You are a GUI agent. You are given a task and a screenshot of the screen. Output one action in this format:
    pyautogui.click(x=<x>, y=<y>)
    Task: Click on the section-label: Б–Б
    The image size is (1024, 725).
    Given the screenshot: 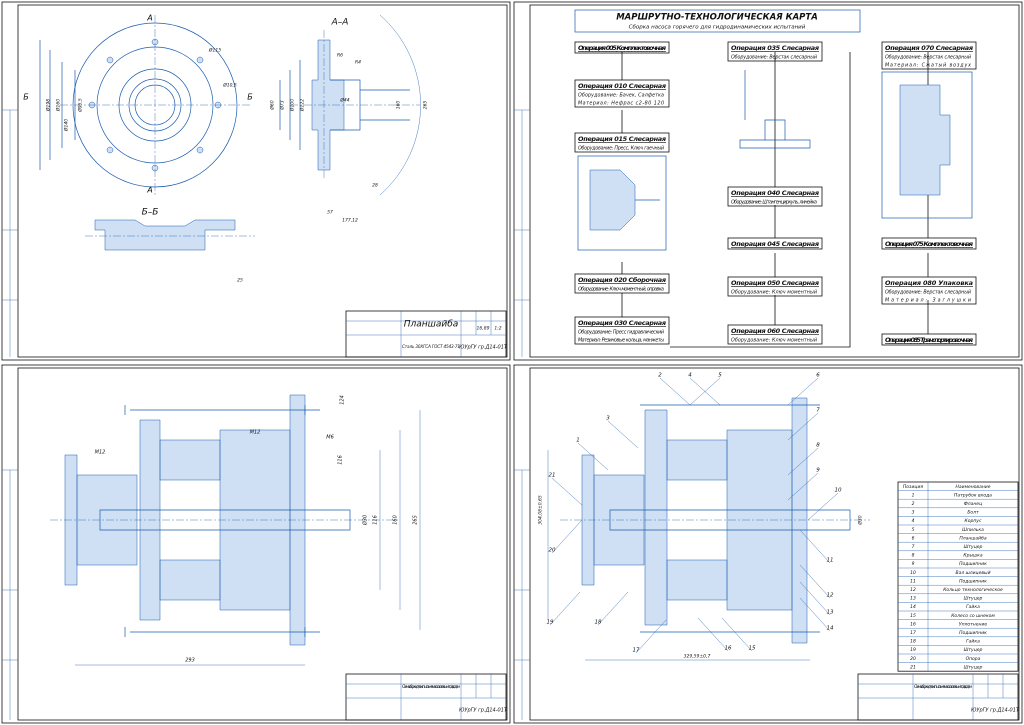 What is the action you would take?
    pyautogui.click(x=150, y=213)
    